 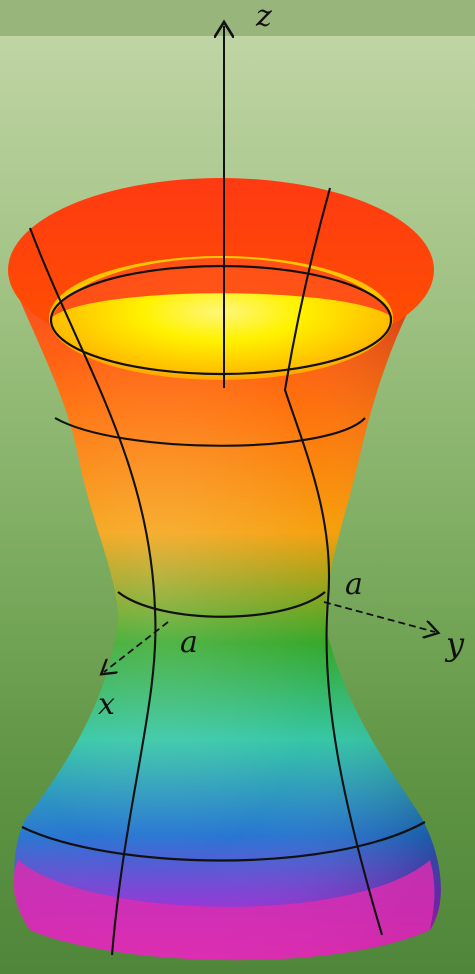 I want to click on grid-circle-lower, so click(x=223, y=841).